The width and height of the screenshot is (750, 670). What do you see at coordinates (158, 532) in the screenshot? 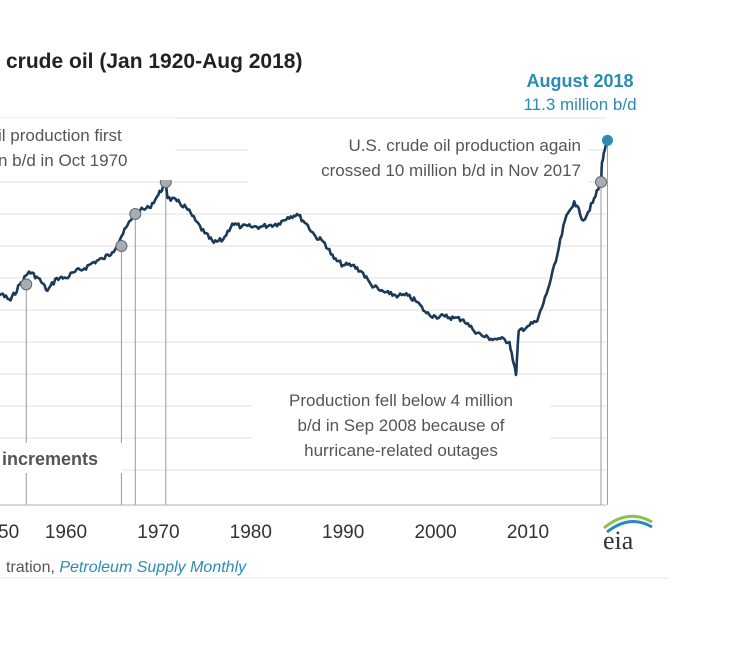
I see `x-tick-label: 1970` at bounding box center [158, 532].